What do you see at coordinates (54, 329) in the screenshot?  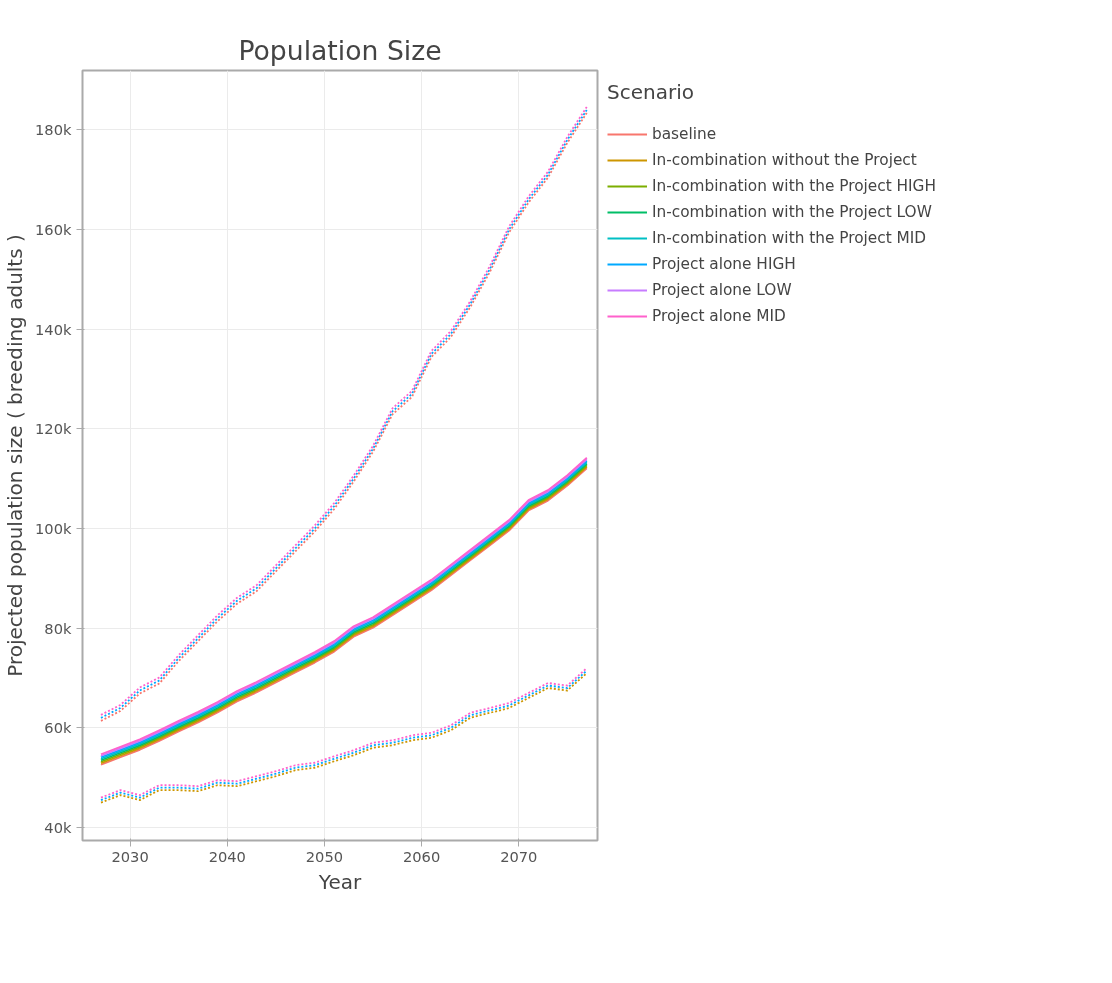 I see `y-tick-label: 140k` at bounding box center [54, 329].